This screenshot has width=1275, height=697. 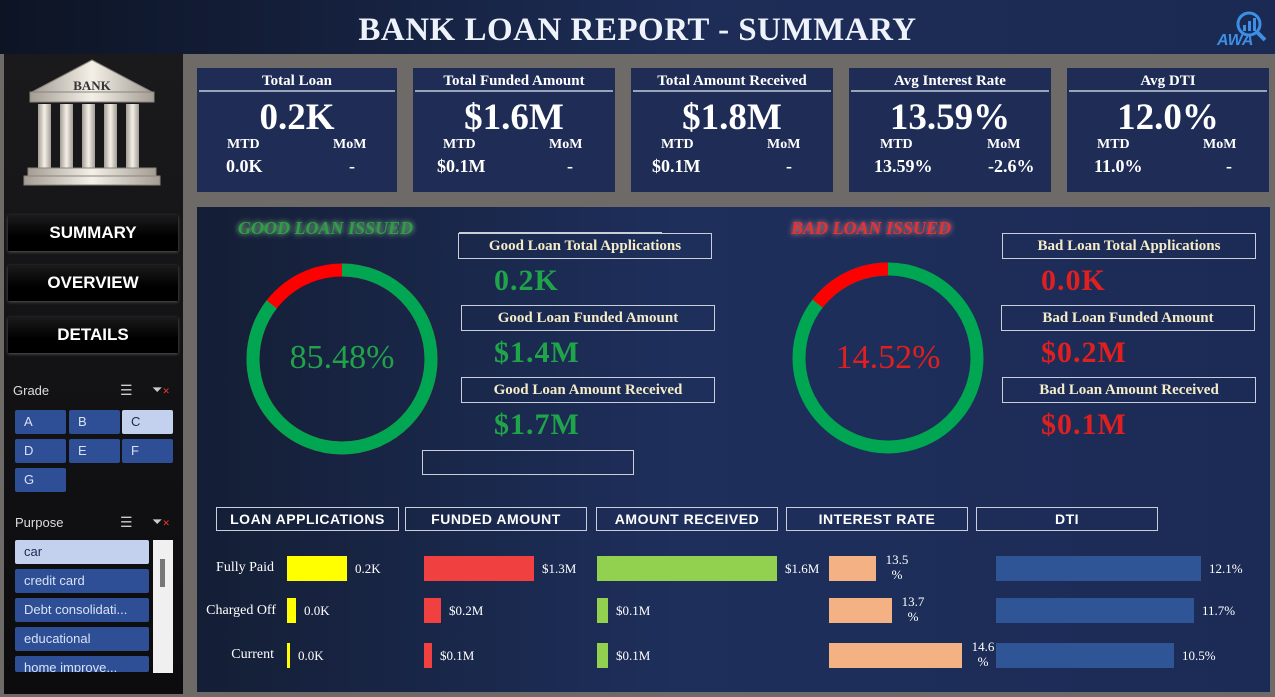 What do you see at coordinates (479, 568) in the screenshot?
I see `bar-funded-fully-paid` at bounding box center [479, 568].